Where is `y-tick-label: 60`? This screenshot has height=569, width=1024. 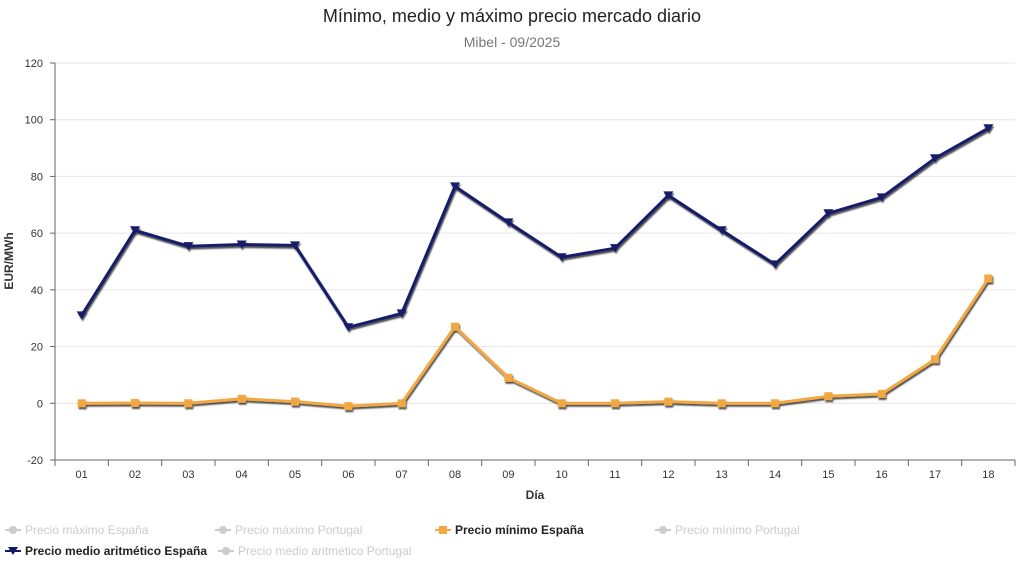 y-tick-label: 60 is located at coordinates (37, 234).